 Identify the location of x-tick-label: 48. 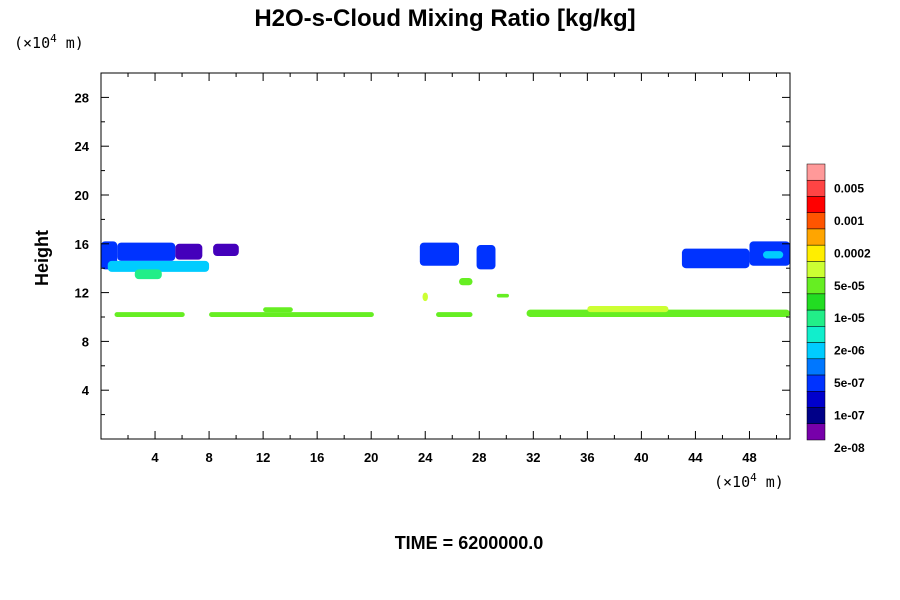
(749, 457).